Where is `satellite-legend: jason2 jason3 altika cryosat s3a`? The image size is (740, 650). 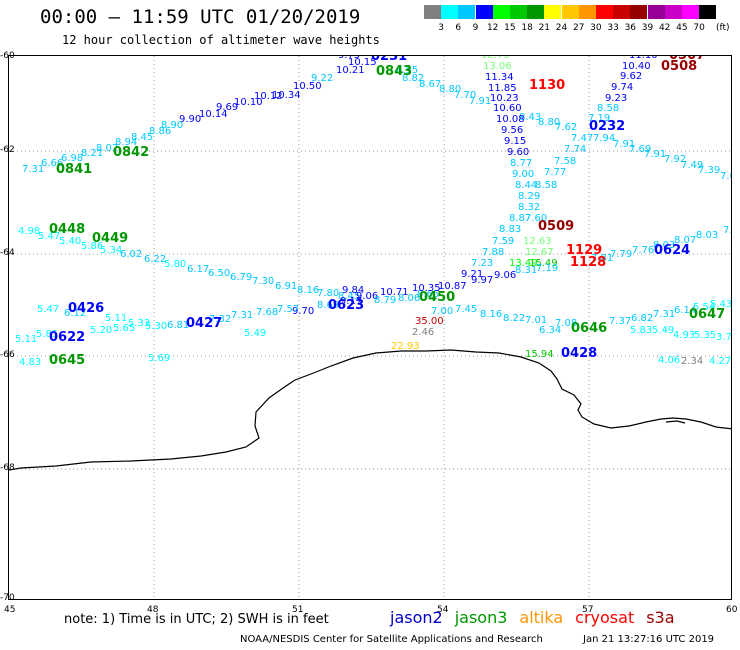 satellite-legend: jason2 jason3 altika cryosat s3a is located at coordinates (538, 617).